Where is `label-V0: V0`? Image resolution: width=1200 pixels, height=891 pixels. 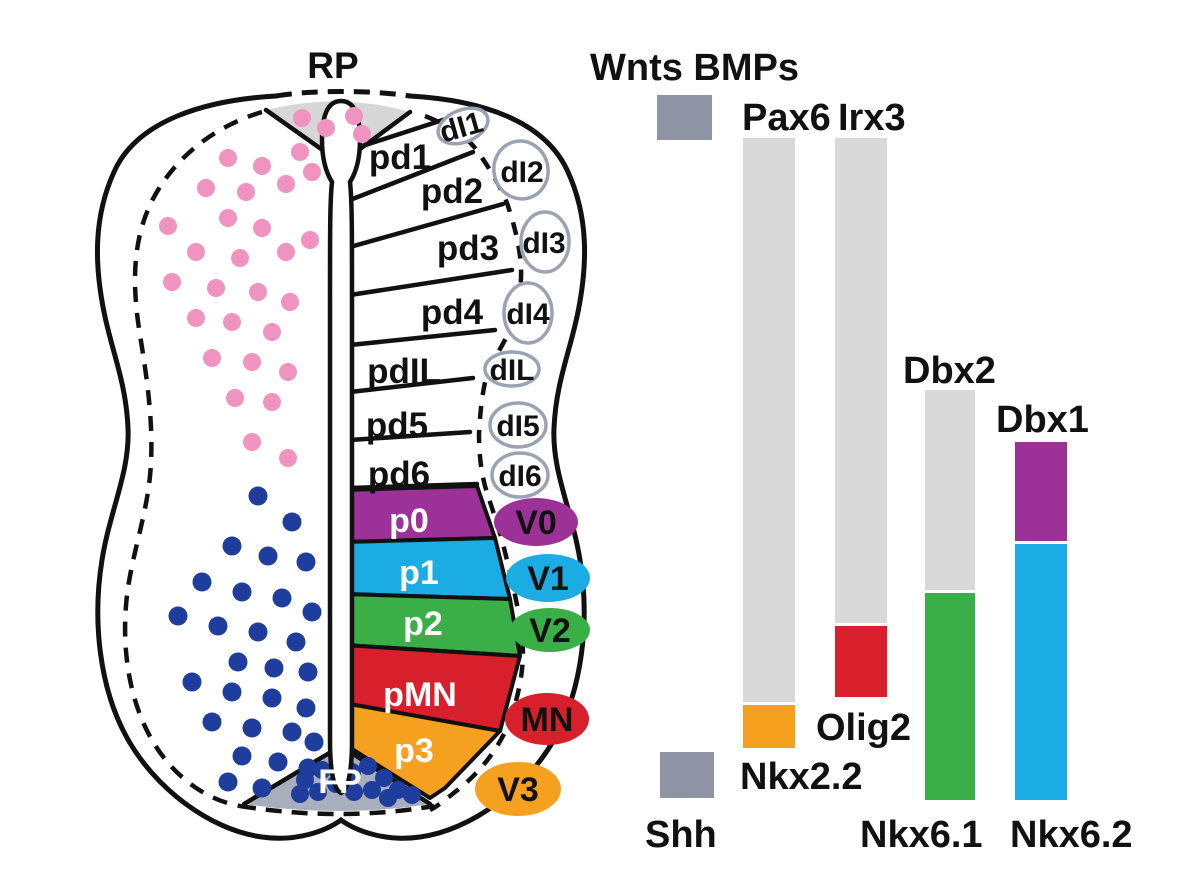
label-V0: V0 is located at coordinates (536, 523).